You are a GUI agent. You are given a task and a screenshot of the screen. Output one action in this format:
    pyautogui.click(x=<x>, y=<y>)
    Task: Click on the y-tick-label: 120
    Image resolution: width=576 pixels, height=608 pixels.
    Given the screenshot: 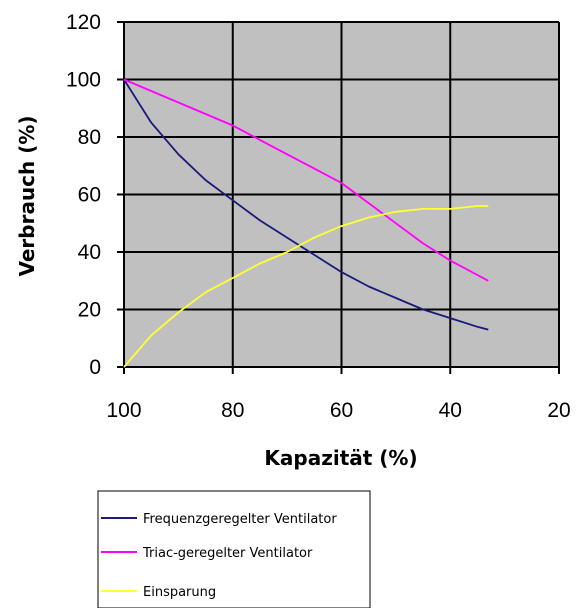 What is the action you would take?
    pyautogui.click(x=83, y=22)
    